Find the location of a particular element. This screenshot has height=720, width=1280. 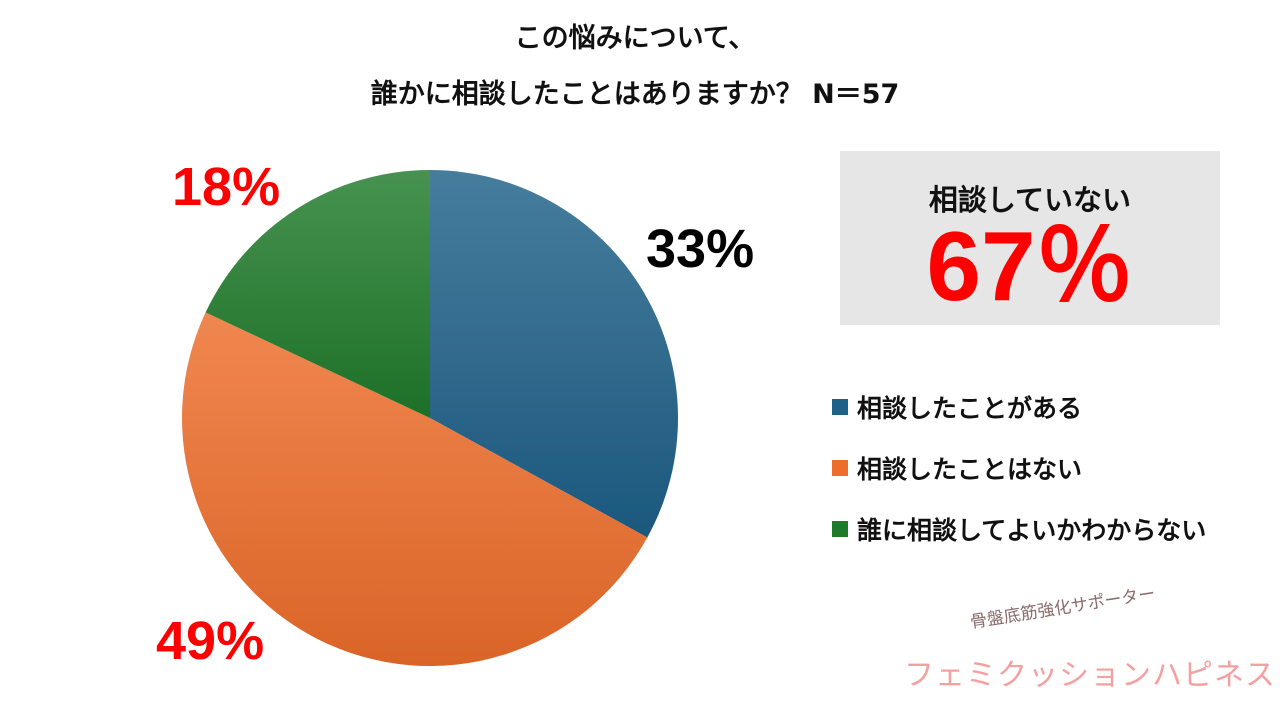

callout-label: 相談していない is located at coordinates (1030, 200).